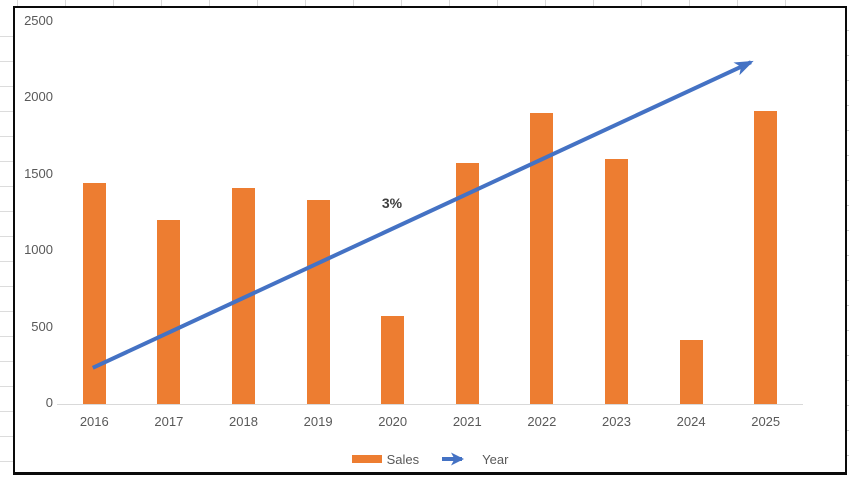 The width and height of the screenshot is (849, 481). Describe the element at coordinates (424, 3) in the screenshot. I see `spreadsheet-gridlines-top` at that location.